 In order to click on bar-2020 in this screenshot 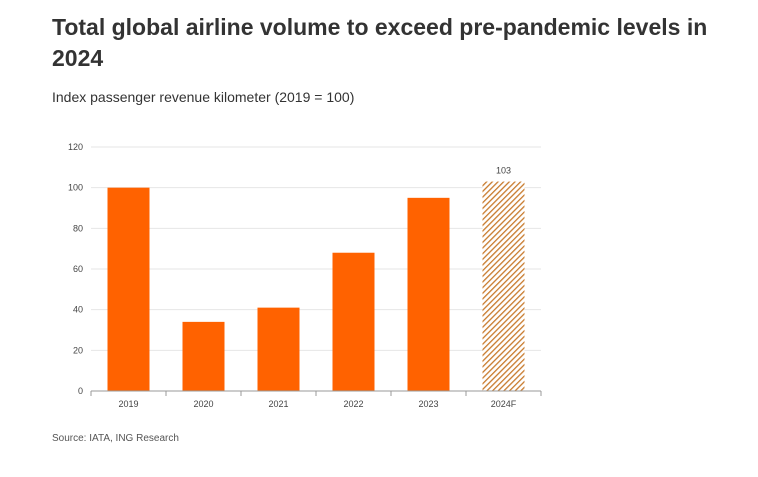, I will do `click(203, 356)`.